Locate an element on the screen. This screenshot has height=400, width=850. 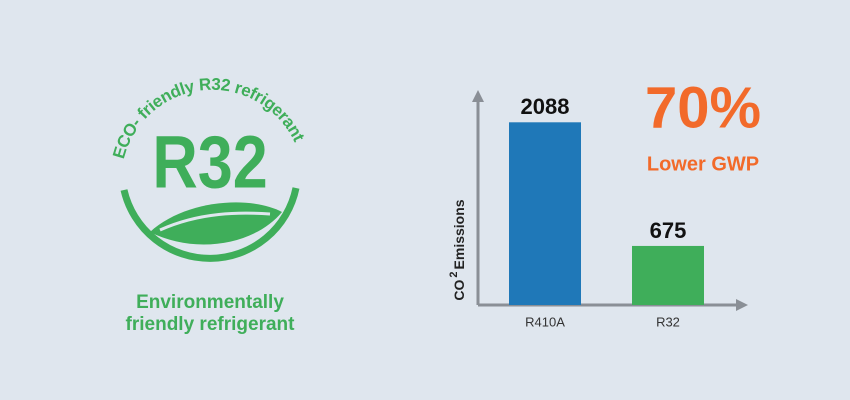
x-tick-label: R410A is located at coordinates (545, 321).